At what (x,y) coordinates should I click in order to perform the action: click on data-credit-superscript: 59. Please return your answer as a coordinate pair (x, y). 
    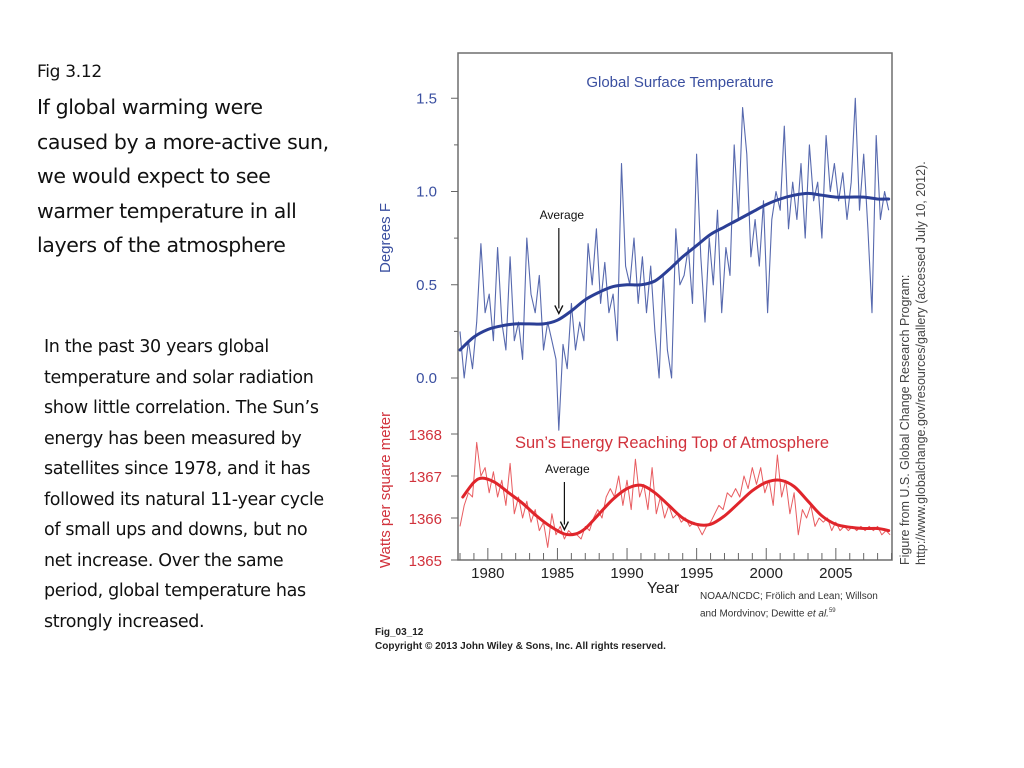
    Looking at the image, I should click on (832, 611).